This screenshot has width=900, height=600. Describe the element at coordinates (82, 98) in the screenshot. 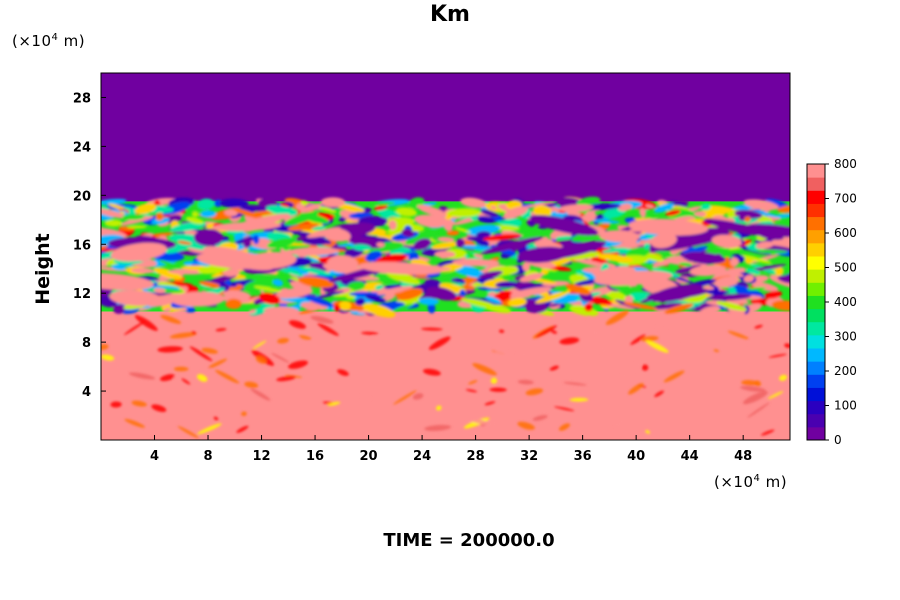

I see `y-tick-label: 28` at that location.